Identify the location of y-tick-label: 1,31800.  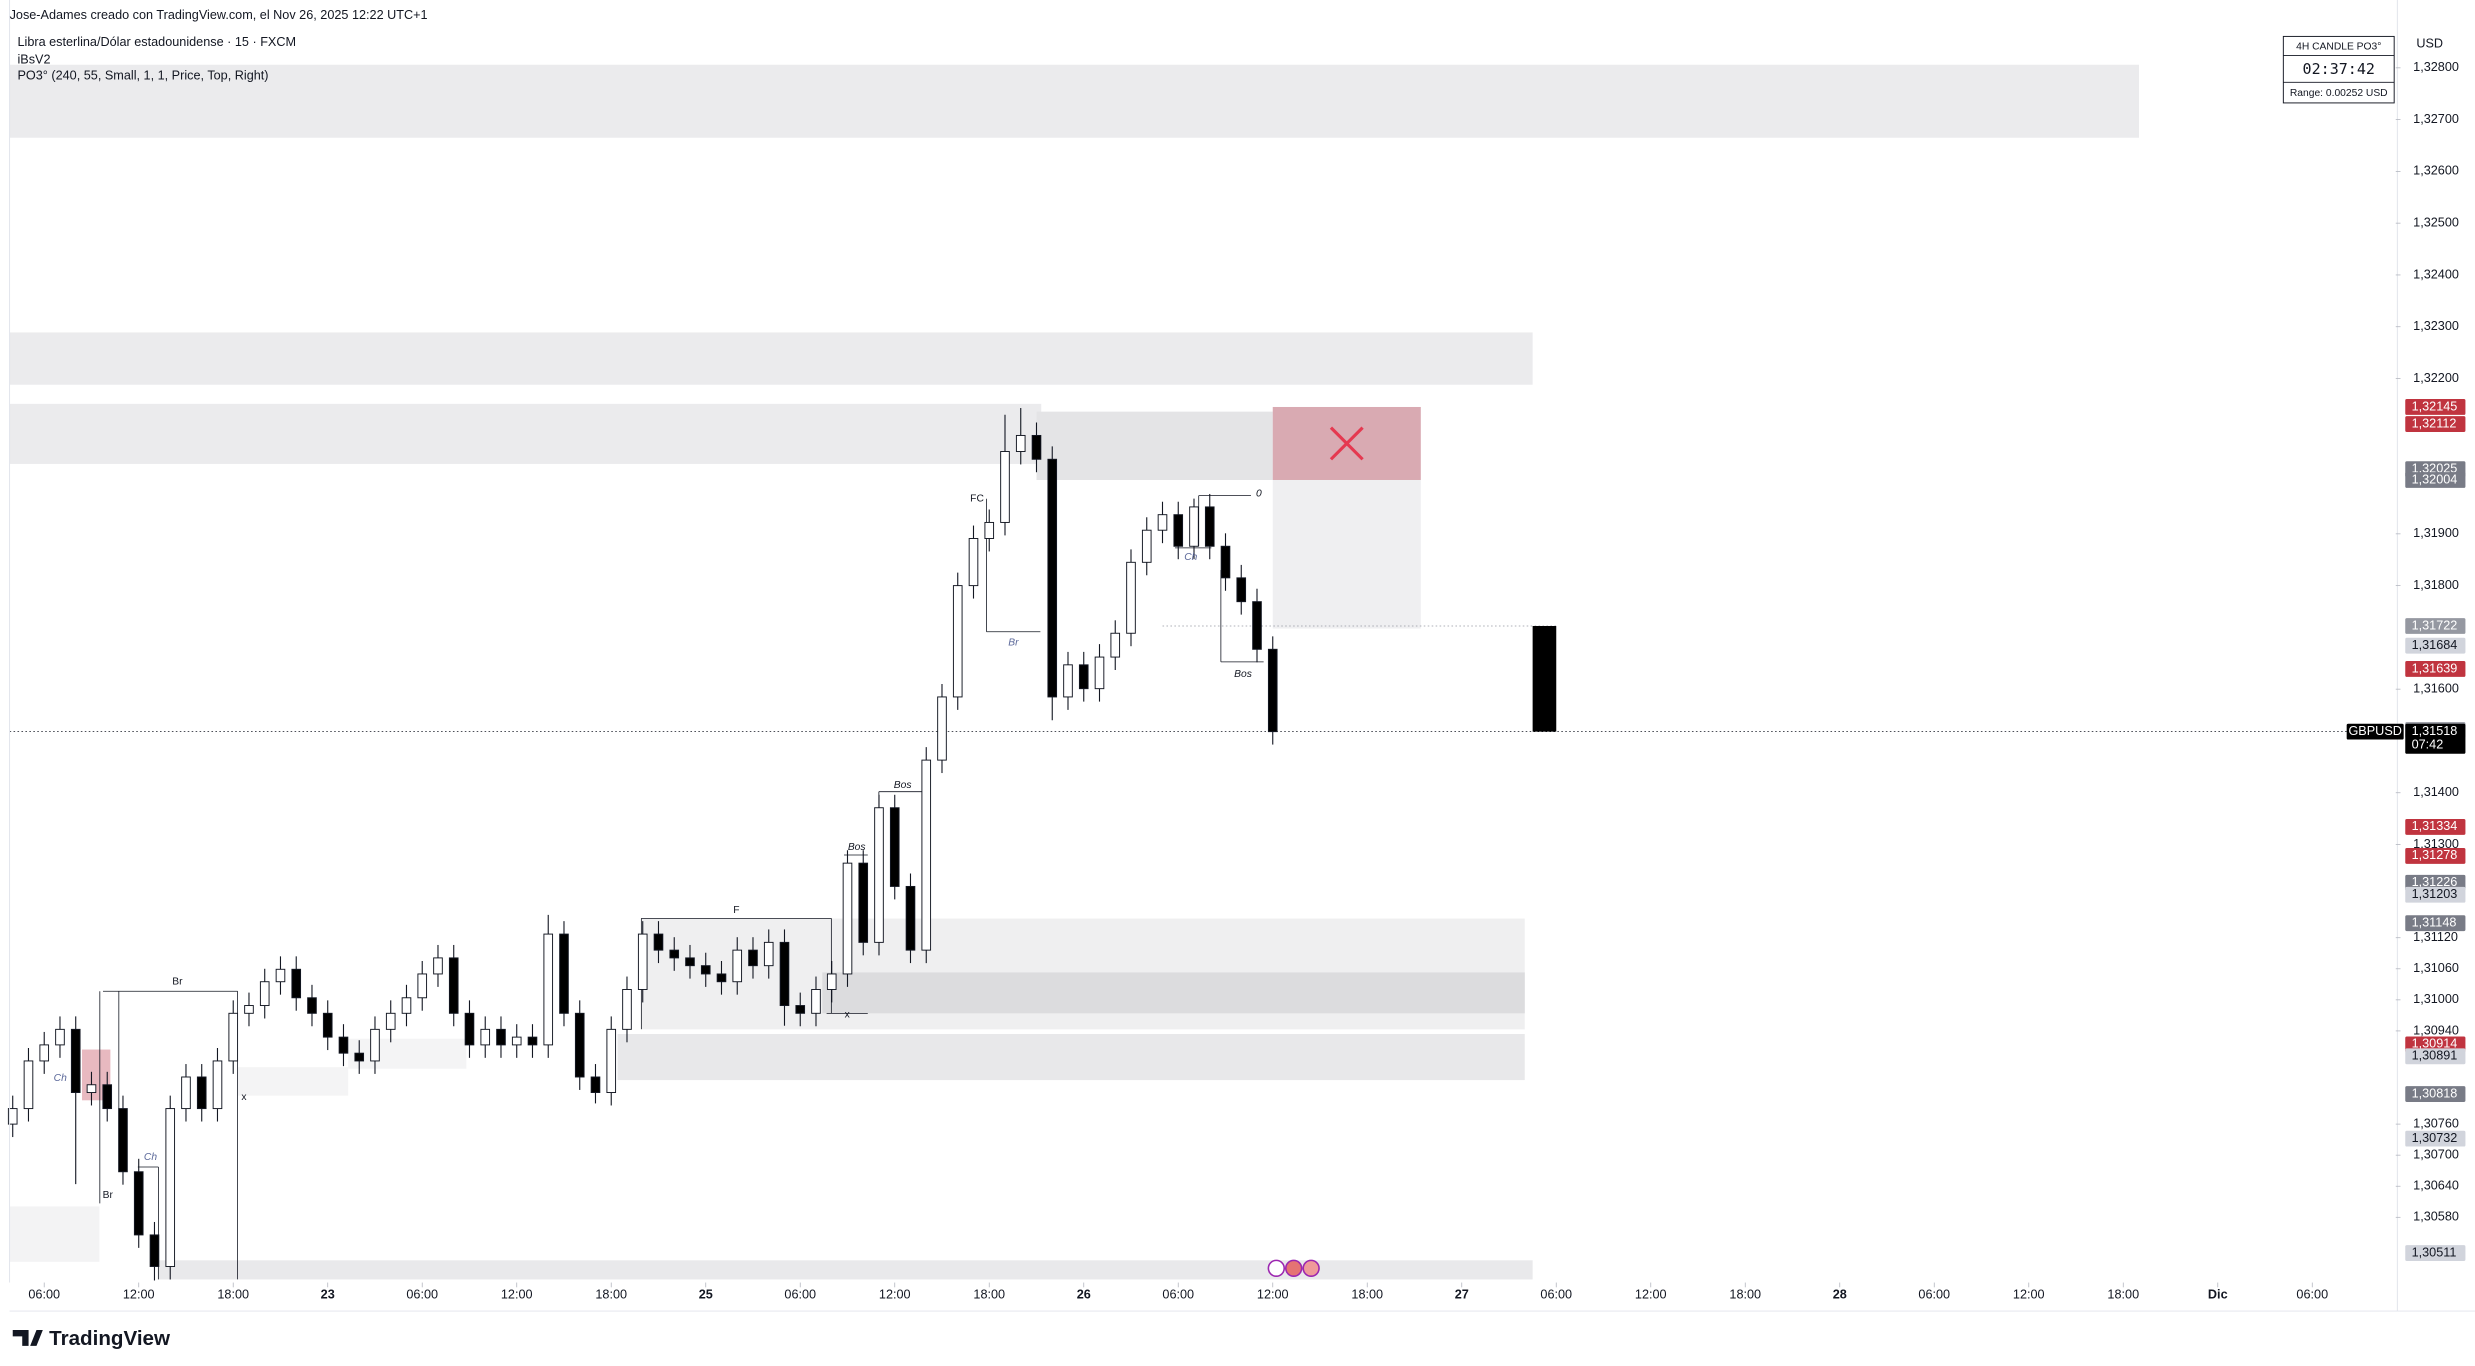
(2436, 585).